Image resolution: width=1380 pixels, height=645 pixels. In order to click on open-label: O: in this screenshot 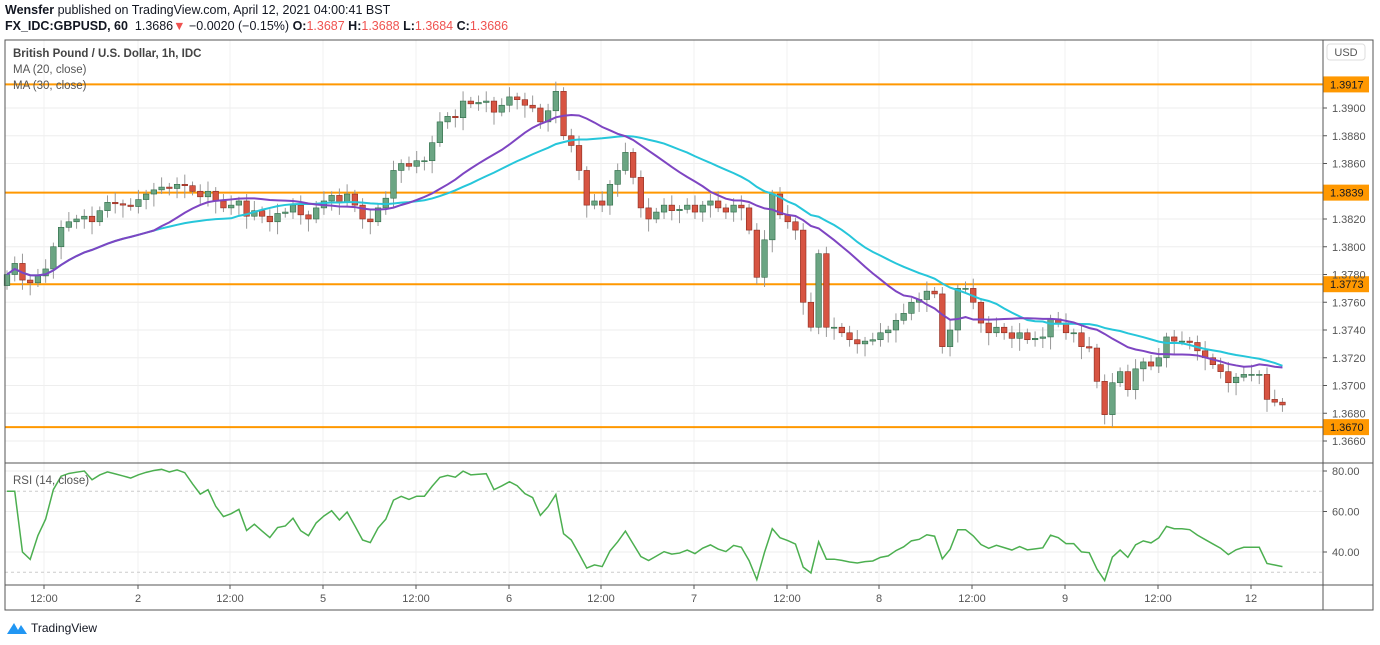, I will do `click(299, 26)`.